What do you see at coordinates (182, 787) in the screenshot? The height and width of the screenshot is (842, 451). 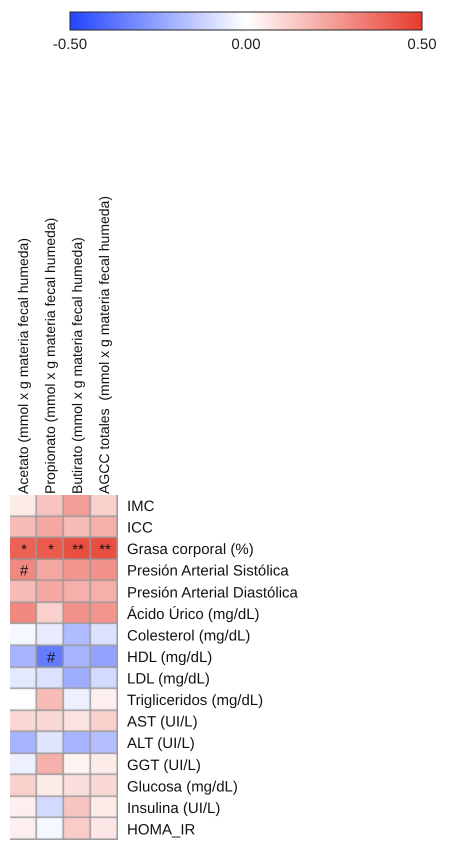 I see `y-tick-label: Glucosa (mg/dL)` at bounding box center [182, 787].